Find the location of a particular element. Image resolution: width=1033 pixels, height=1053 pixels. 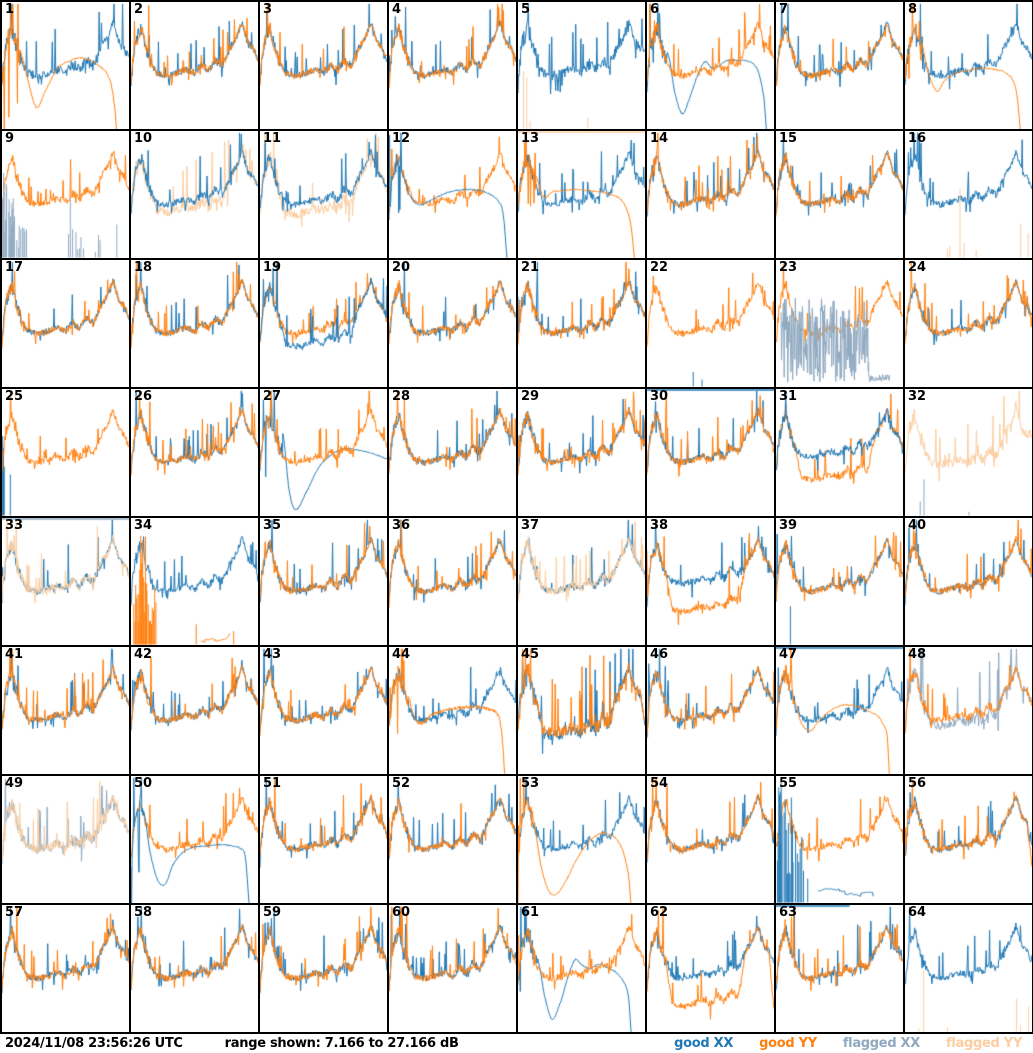

spectrum-panel-27: 27 is located at coordinates (324, 453).